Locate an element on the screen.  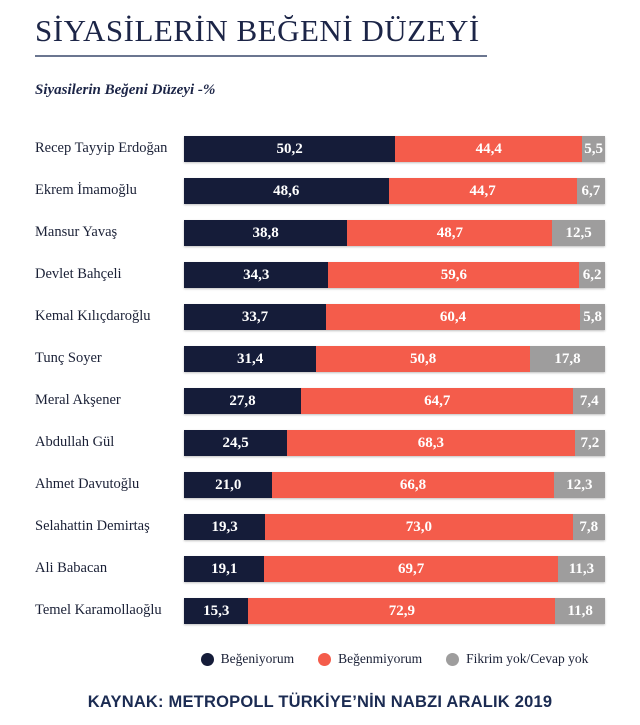
chart-row: Recep Tayyip Erdoğan 50,2 44,4 5,5 is located at coordinates (320, 149).